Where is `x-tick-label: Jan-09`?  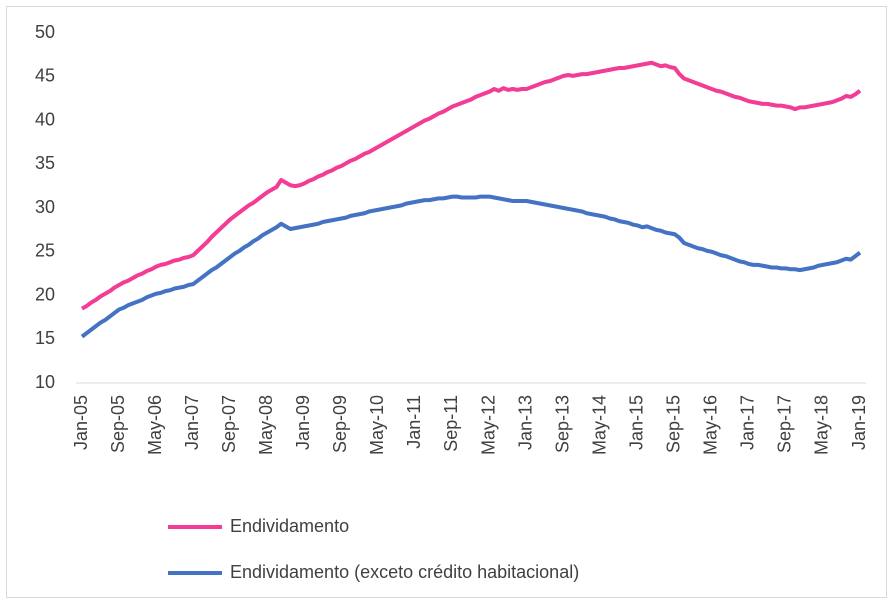 x-tick-label: Jan-09 is located at coordinates (303, 422).